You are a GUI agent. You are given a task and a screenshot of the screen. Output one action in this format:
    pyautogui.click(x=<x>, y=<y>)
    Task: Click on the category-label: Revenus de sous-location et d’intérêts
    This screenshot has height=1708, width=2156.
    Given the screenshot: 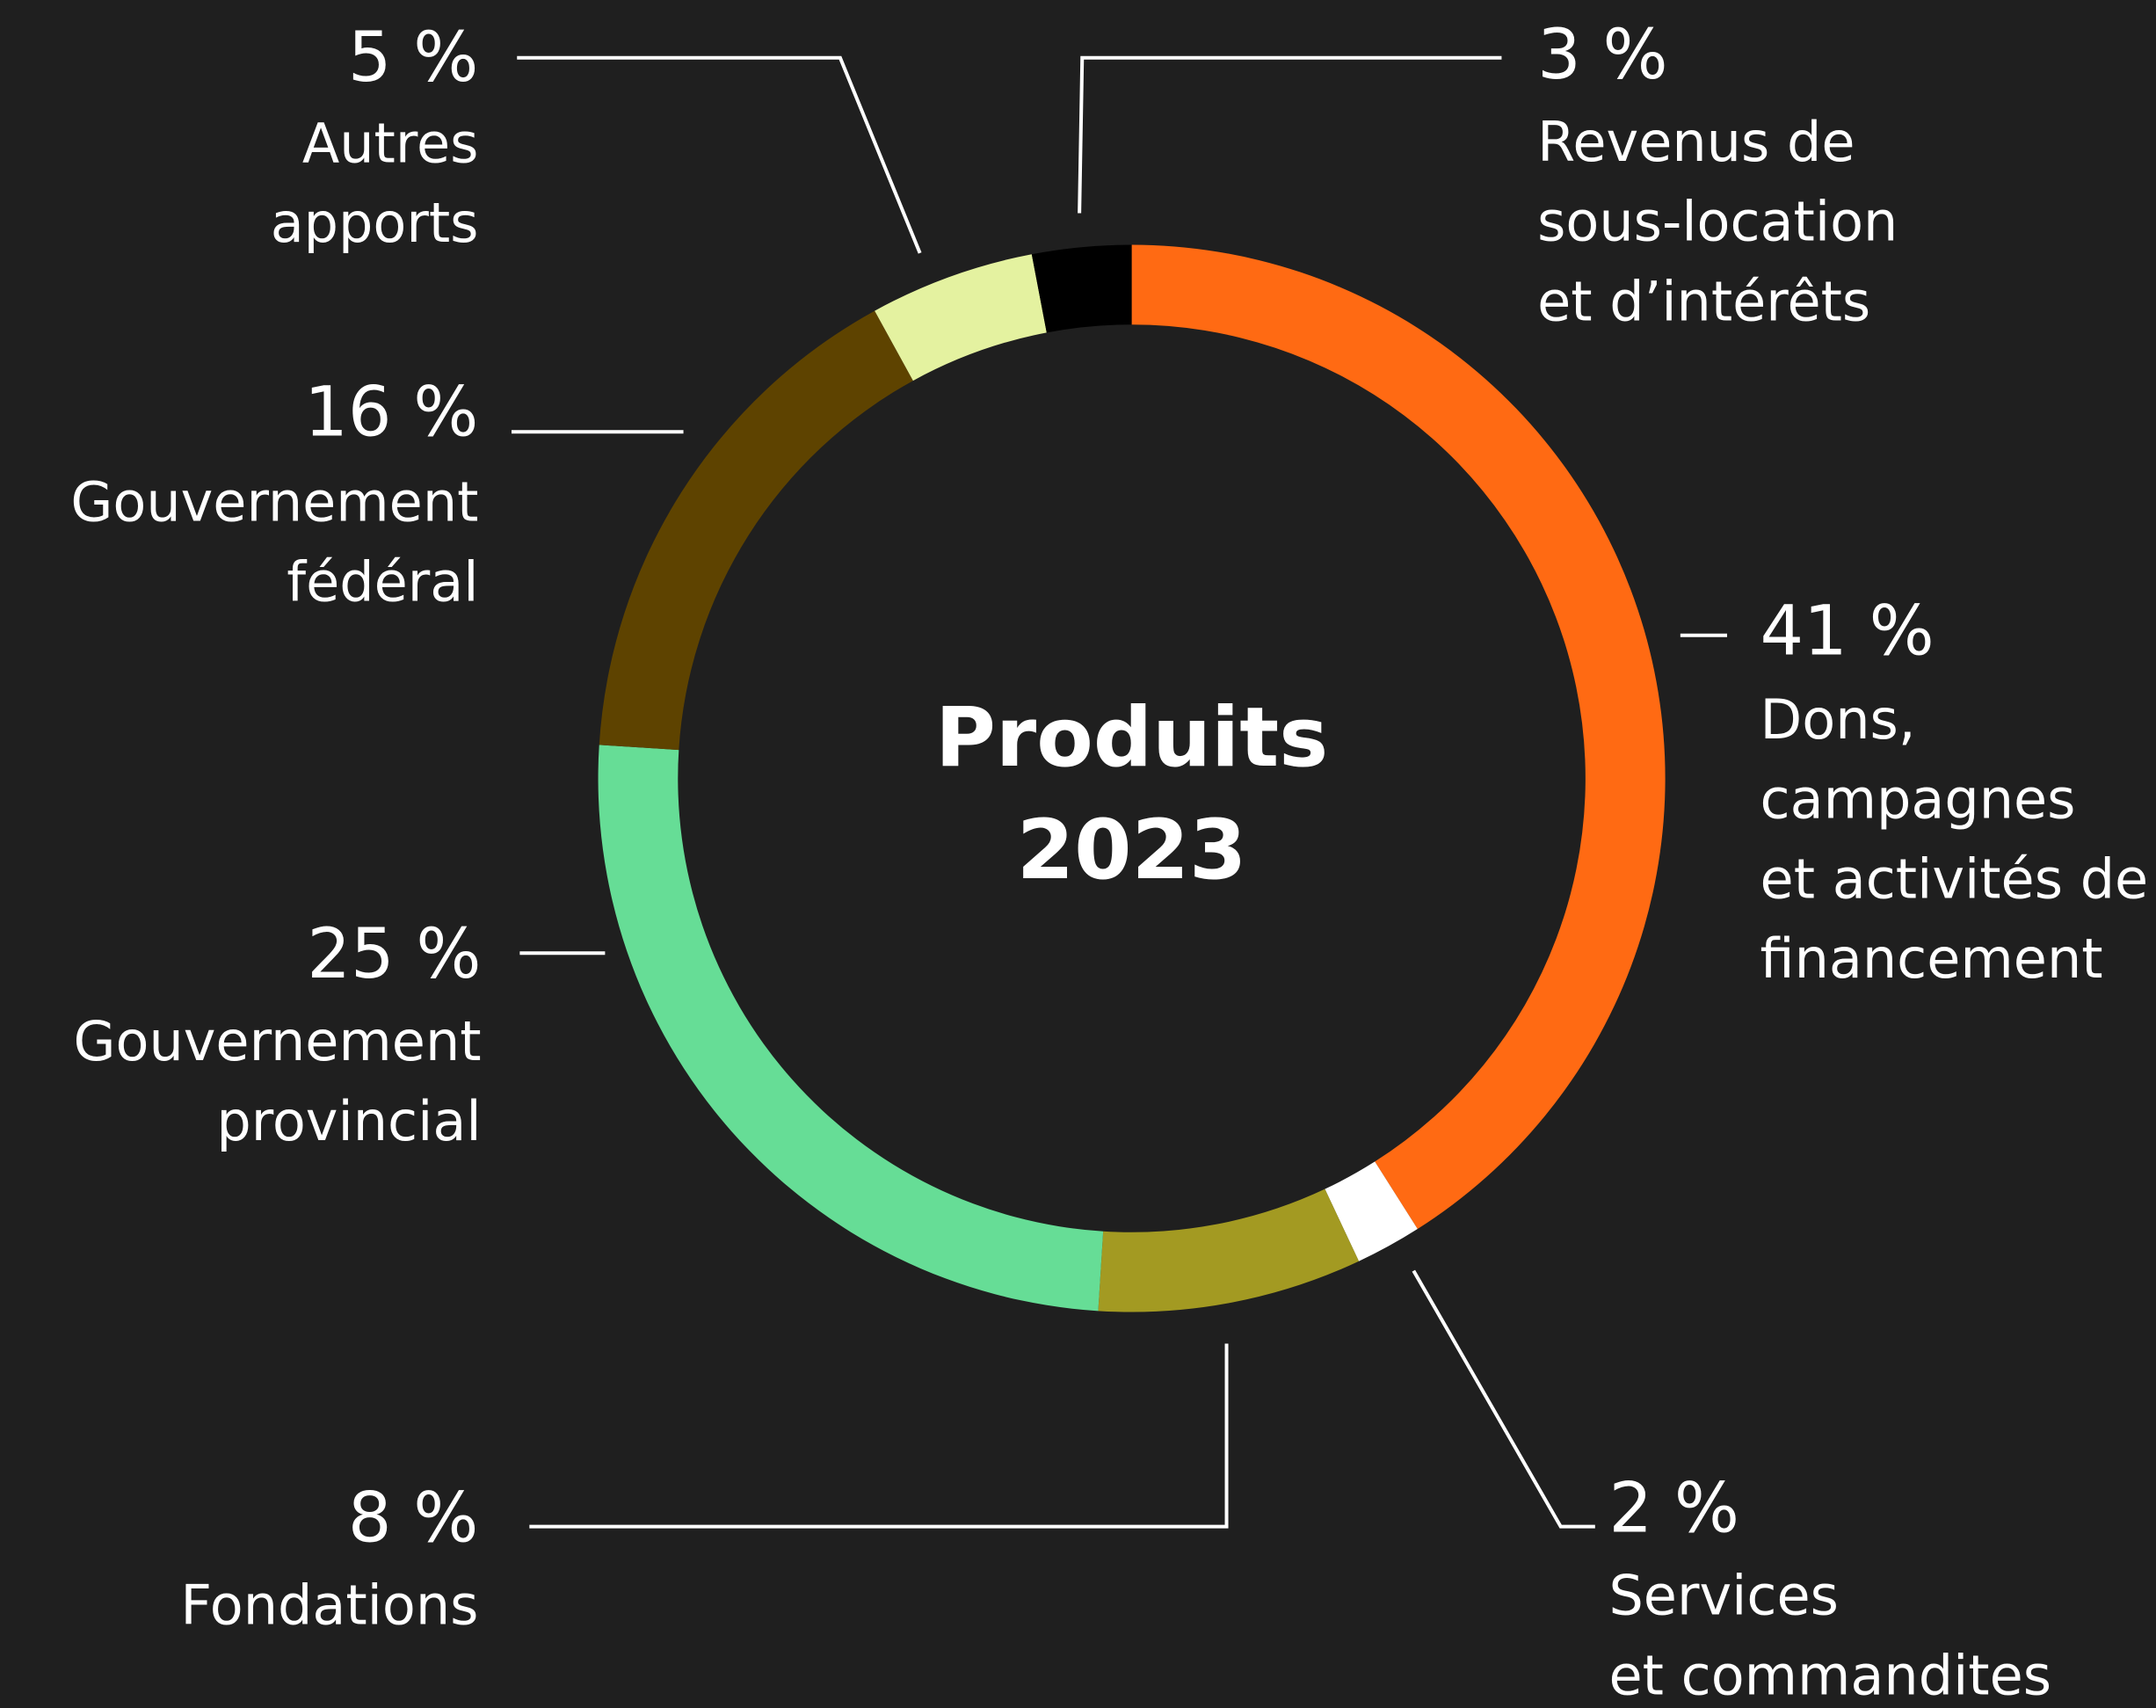 What is the action you would take?
    pyautogui.click(x=1717, y=221)
    